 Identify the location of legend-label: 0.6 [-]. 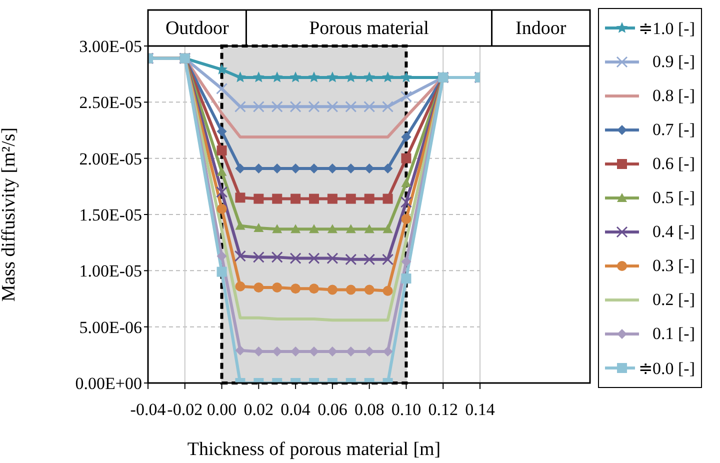
(673, 164).